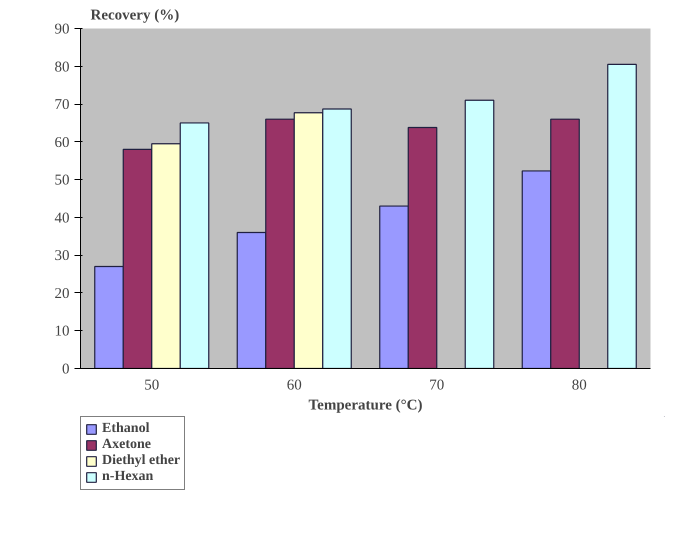 The width and height of the screenshot is (676, 543). Describe the element at coordinates (579, 386) in the screenshot. I see `x-tick-label: 80` at that location.